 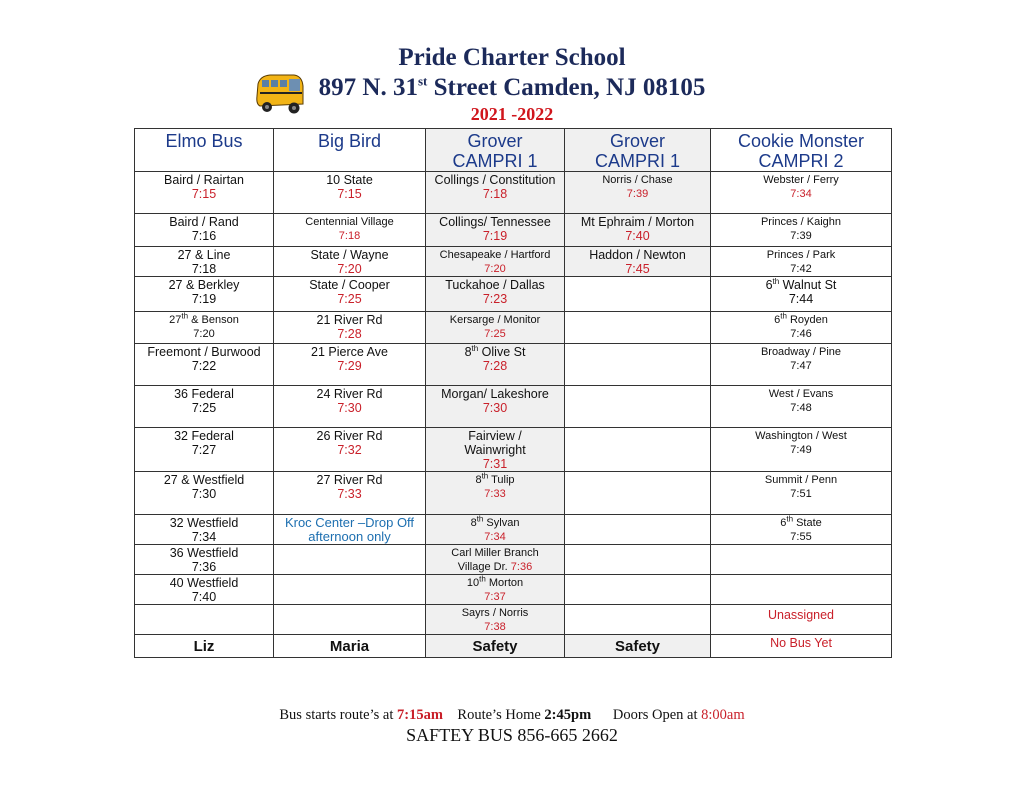 What do you see at coordinates (204, 567) in the screenshot?
I see `stop-time: 7:36` at bounding box center [204, 567].